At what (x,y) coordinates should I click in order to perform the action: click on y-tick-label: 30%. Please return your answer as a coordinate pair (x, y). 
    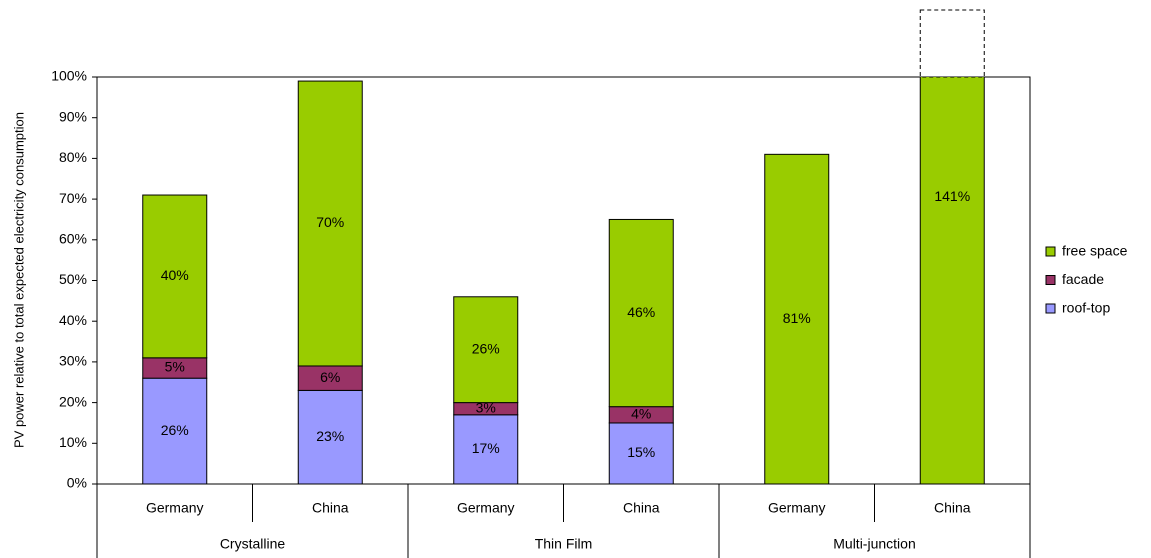
    Looking at the image, I should click on (73, 361).